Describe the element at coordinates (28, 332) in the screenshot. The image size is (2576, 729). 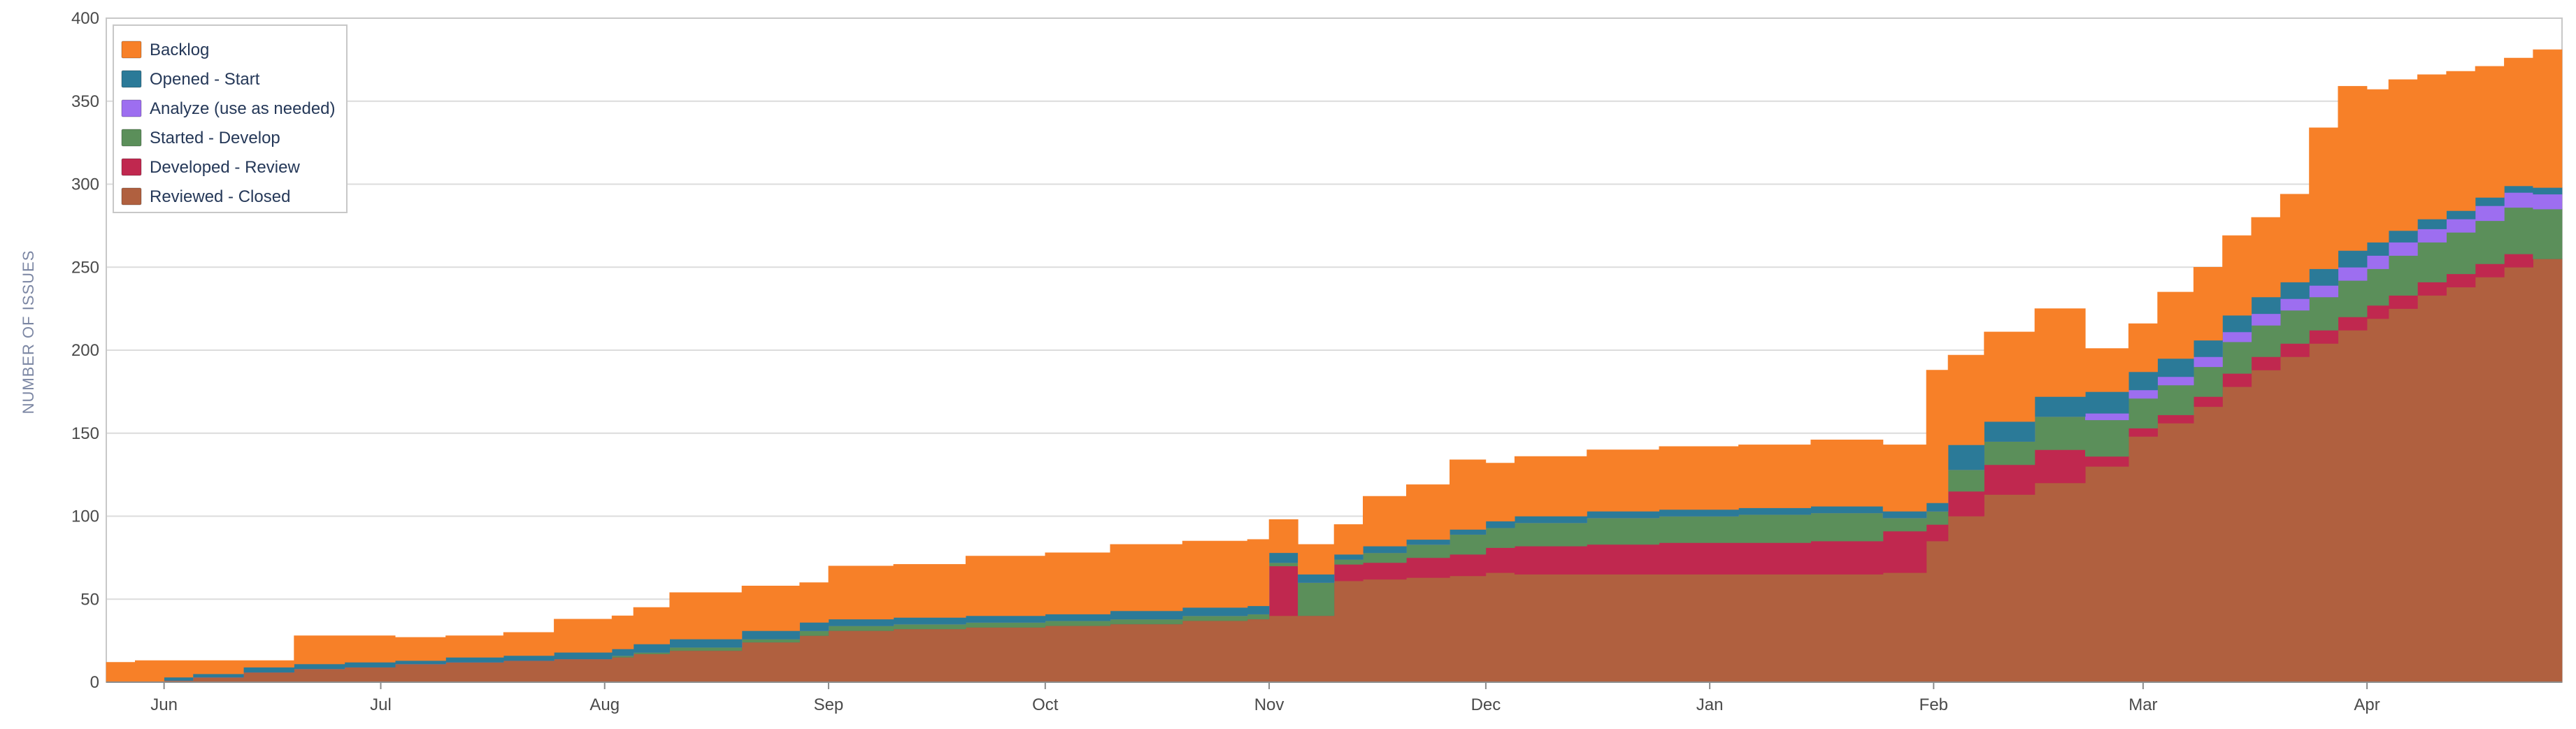
I see `y-axis-title: NUMBER OF ISSUES` at that location.